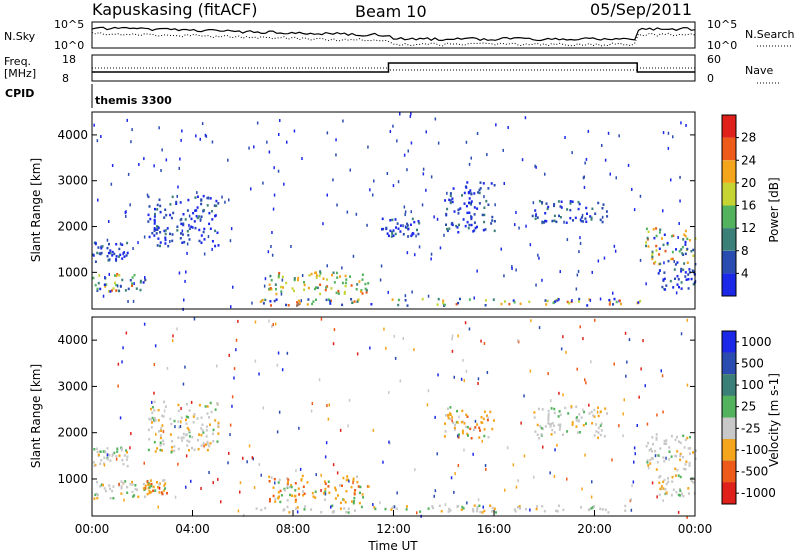 The height and width of the screenshot is (554, 800). What do you see at coordinates (72, 386) in the screenshot?
I see `yaxis-tick-label: 3000` at bounding box center [72, 386].